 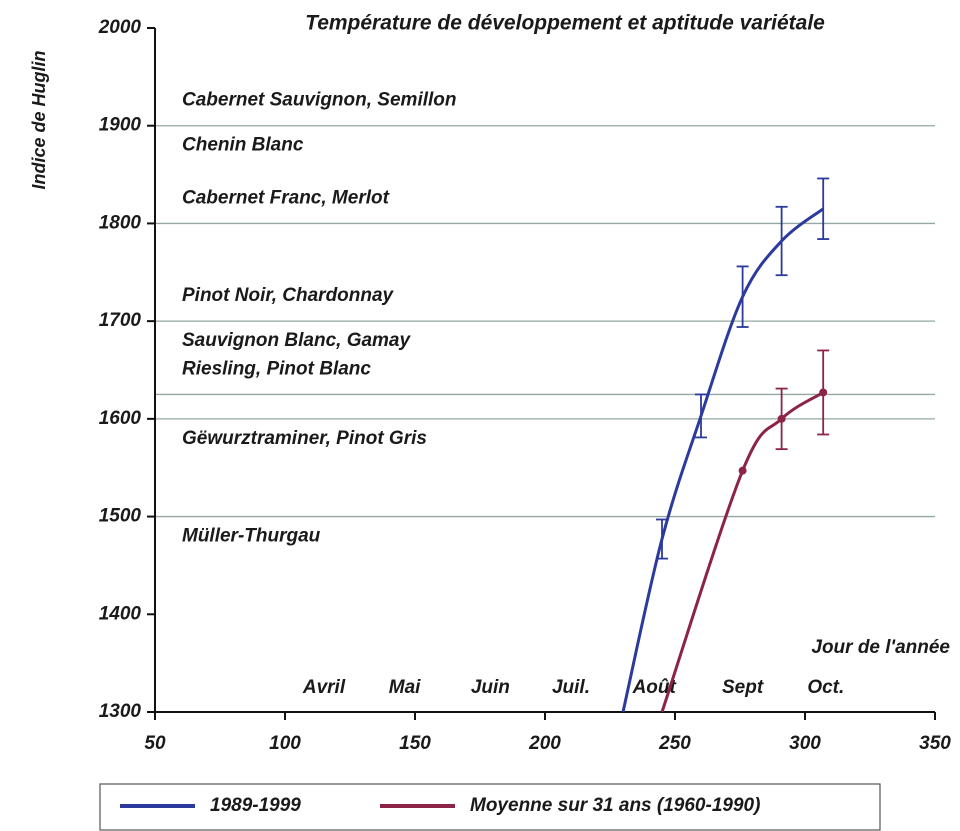 I want to click on x-tick-label: 250, so click(x=674, y=743).